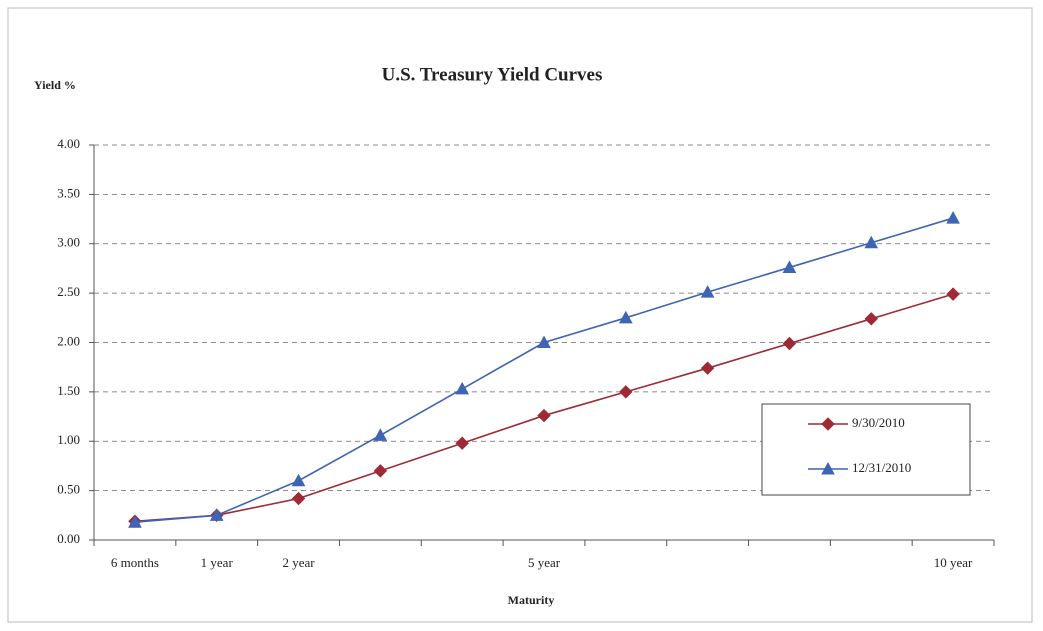 The height and width of the screenshot is (631, 1043). What do you see at coordinates (878, 422) in the screenshot?
I see `legend-label: 9/30/2010` at bounding box center [878, 422].